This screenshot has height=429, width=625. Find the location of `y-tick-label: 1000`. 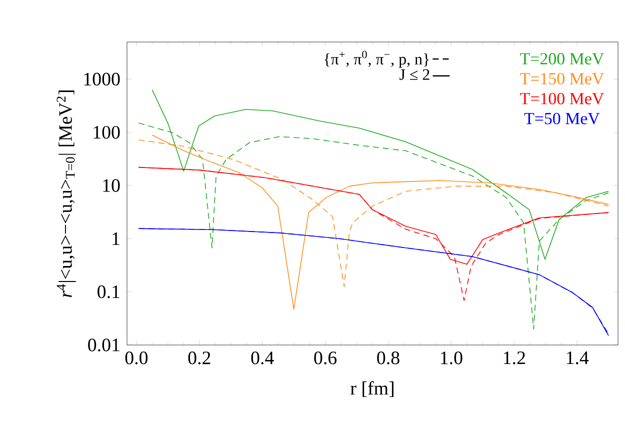

y-tick-label: 1000 is located at coordinates (102, 79).